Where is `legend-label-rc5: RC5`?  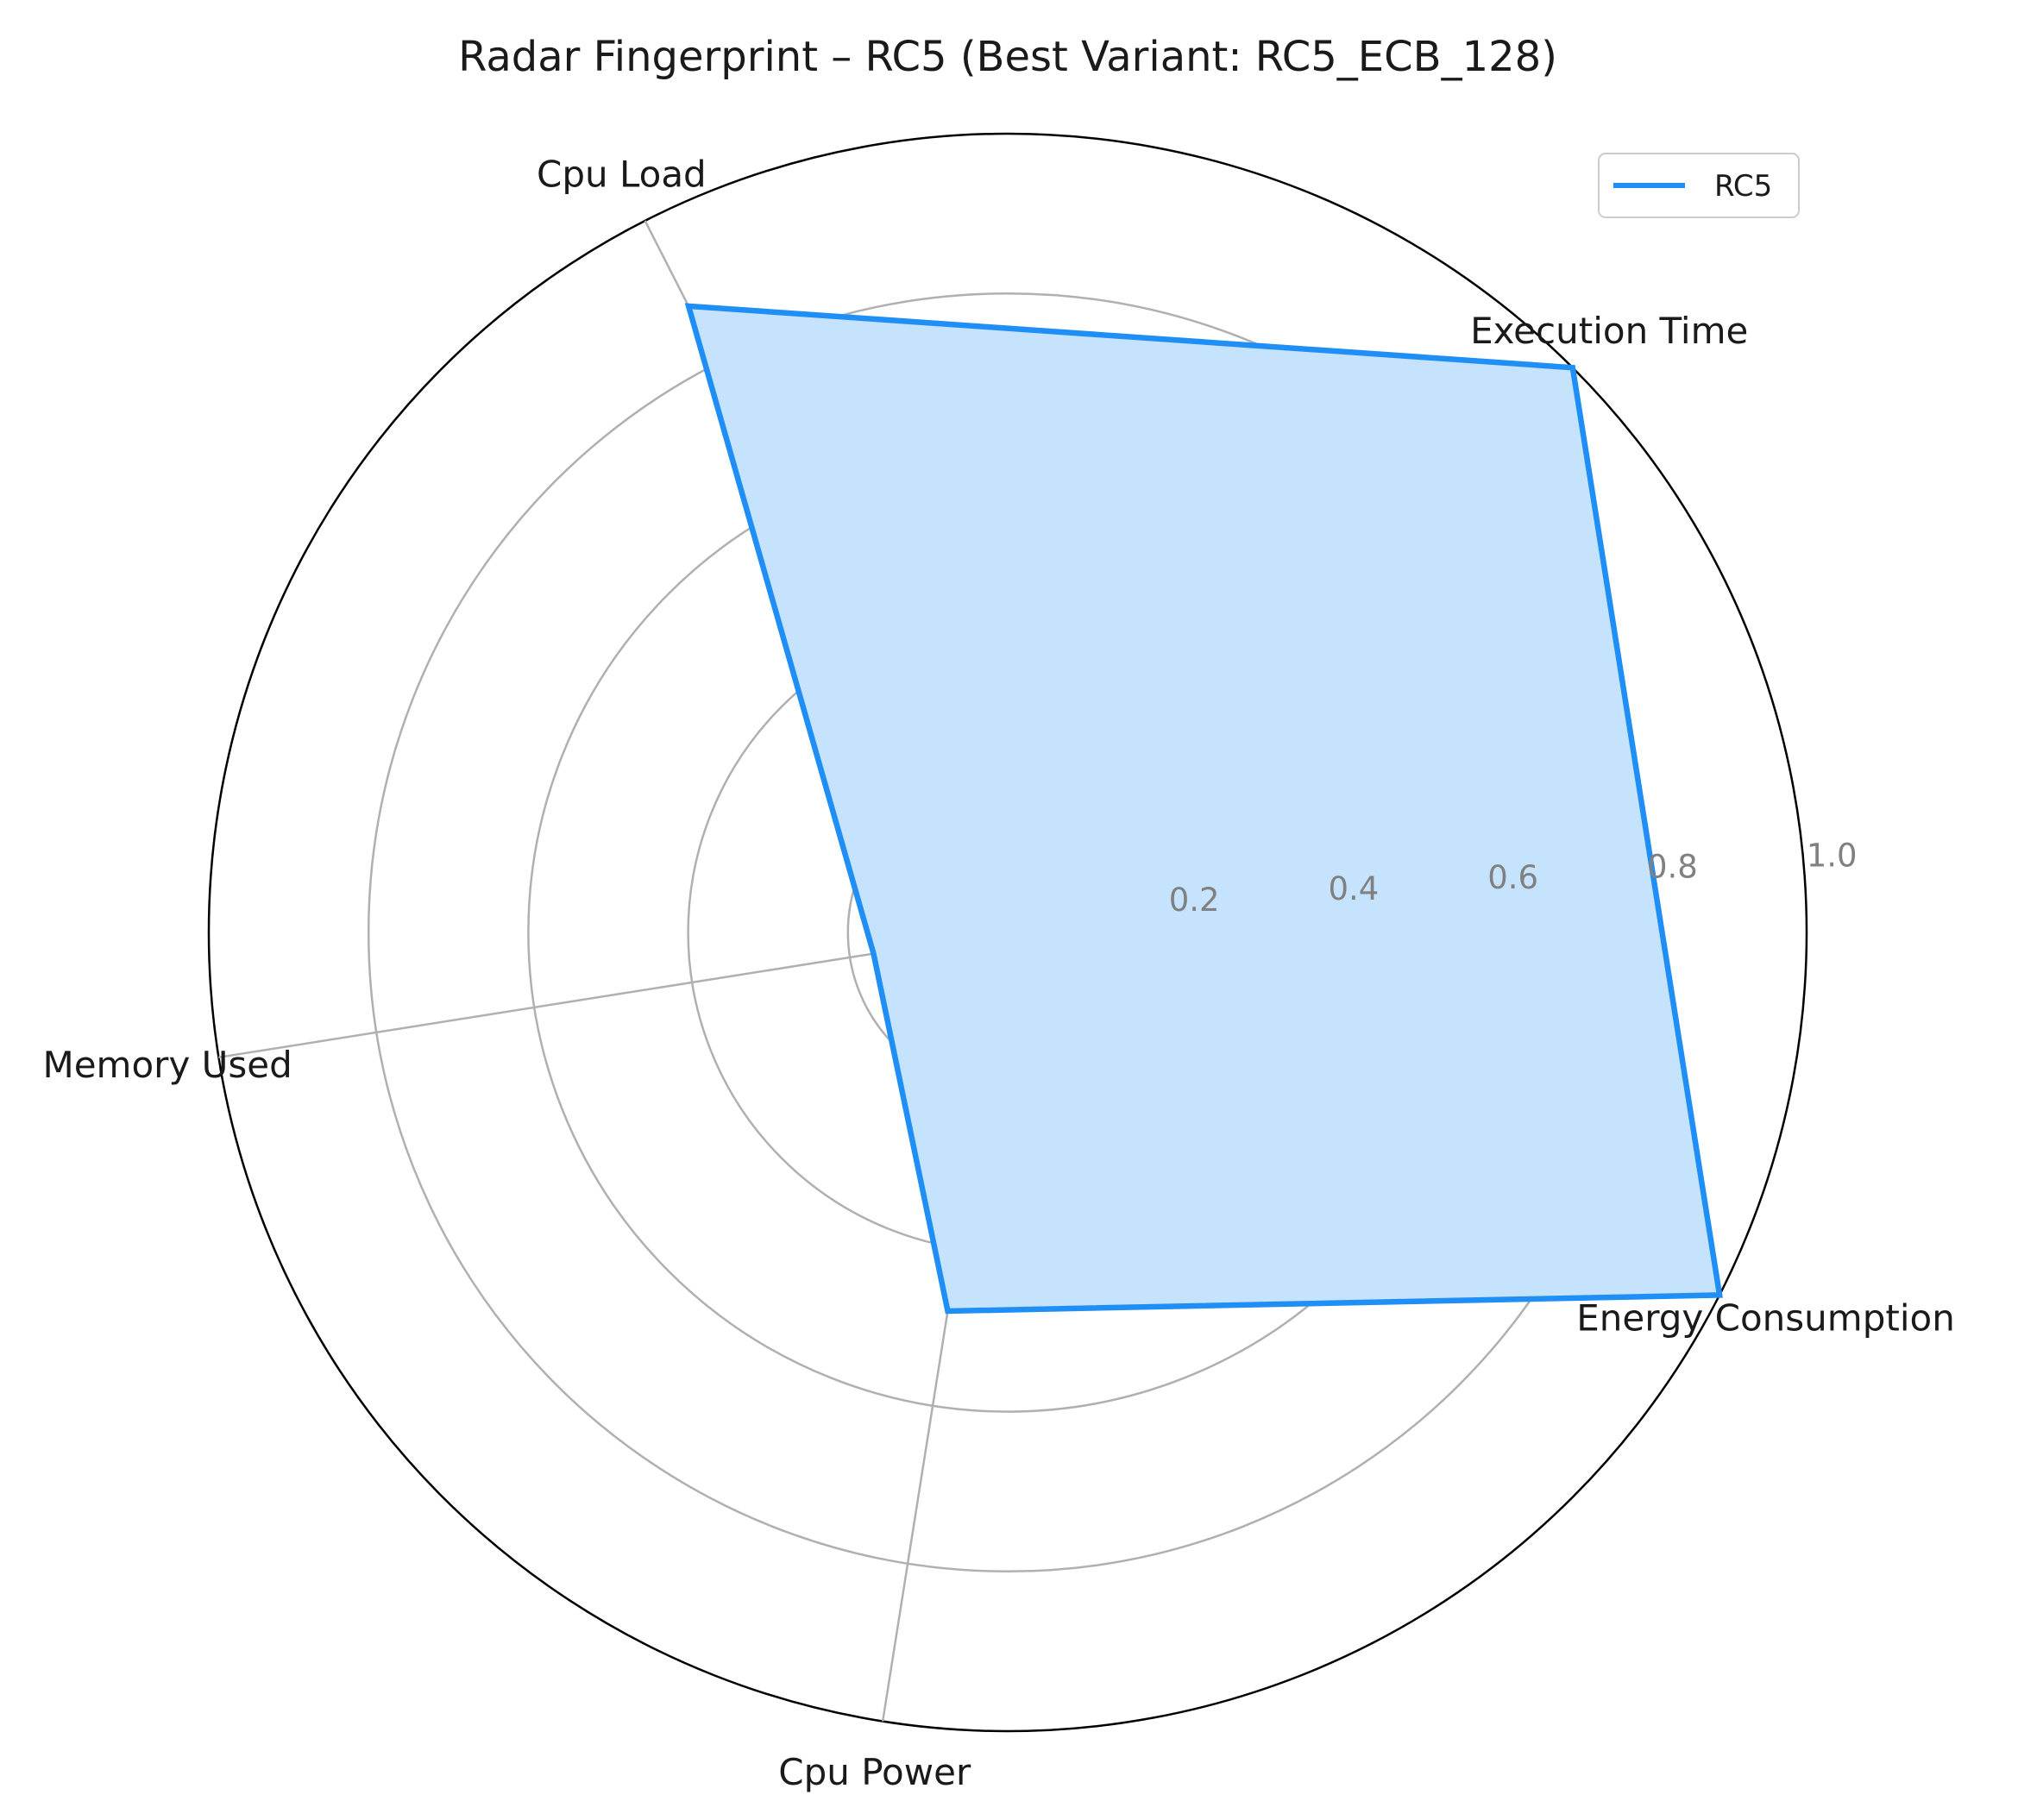 legend-label-rc5: RC5 is located at coordinates (1743, 187).